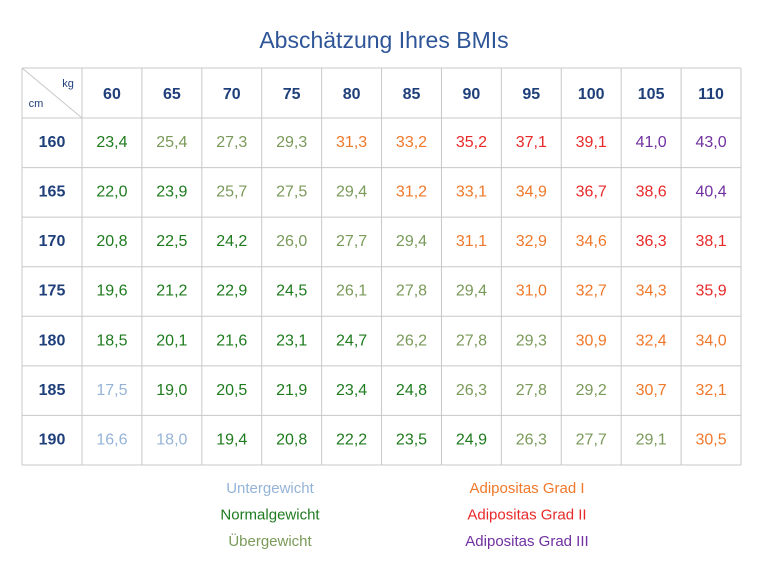 This screenshot has height=575, width=768. Describe the element at coordinates (591, 340) in the screenshot. I see `bmi-cell: 30,9` at that location.